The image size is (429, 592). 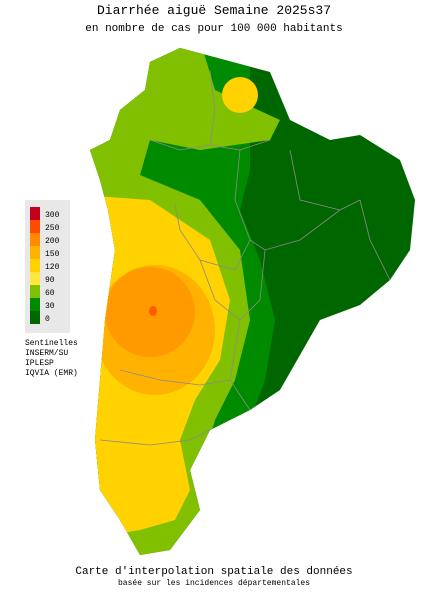 I want to click on subtitle: en nombre de cas pour 100 000 habitants, so click(x=213, y=29).